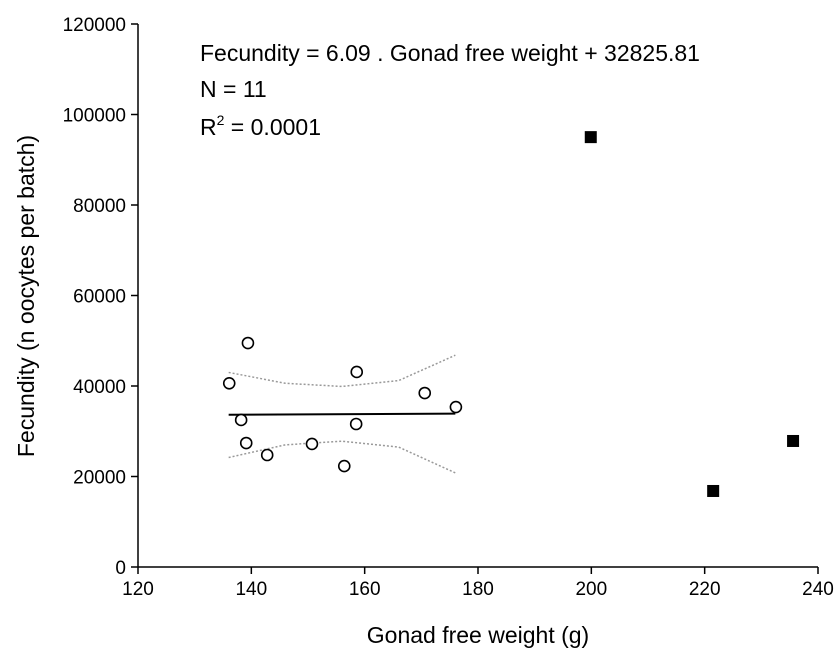 The image size is (840, 657). What do you see at coordinates (251, 589) in the screenshot?
I see `x-tick-label: 140` at bounding box center [251, 589].